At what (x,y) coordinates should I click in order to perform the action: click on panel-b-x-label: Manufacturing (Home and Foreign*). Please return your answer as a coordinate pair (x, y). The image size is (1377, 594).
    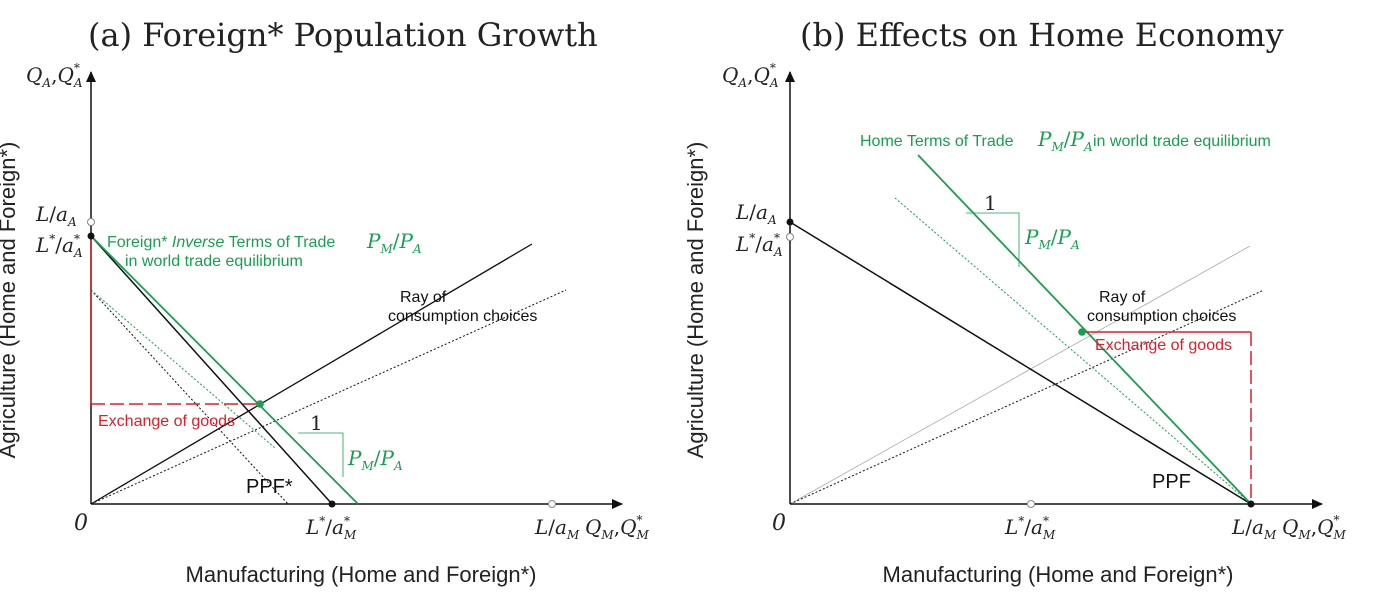
    Looking at the image, I should click on (1058, 574).